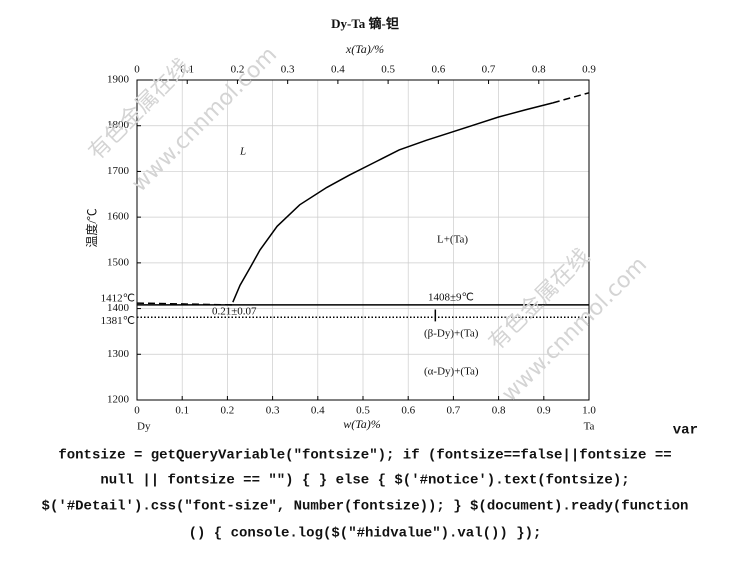 This screenshot has height=581, width=730. Describe the element at coordinates (363, 411) in the screenshot. I see `x-tick-label: 0.5` at that location.